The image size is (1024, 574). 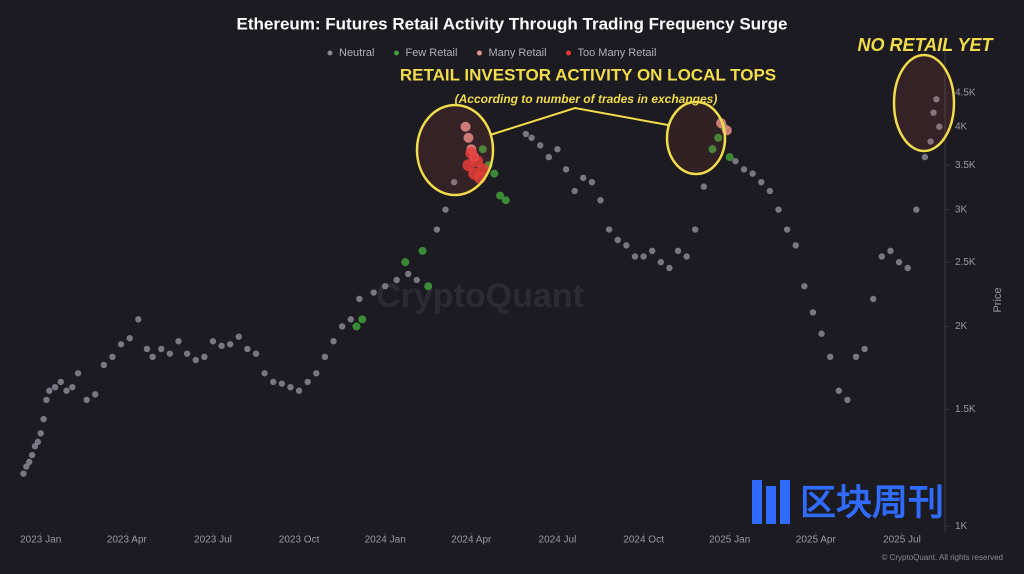 I want to click on x-tick-label: 2024 Jan, so click(x=385, y=540).